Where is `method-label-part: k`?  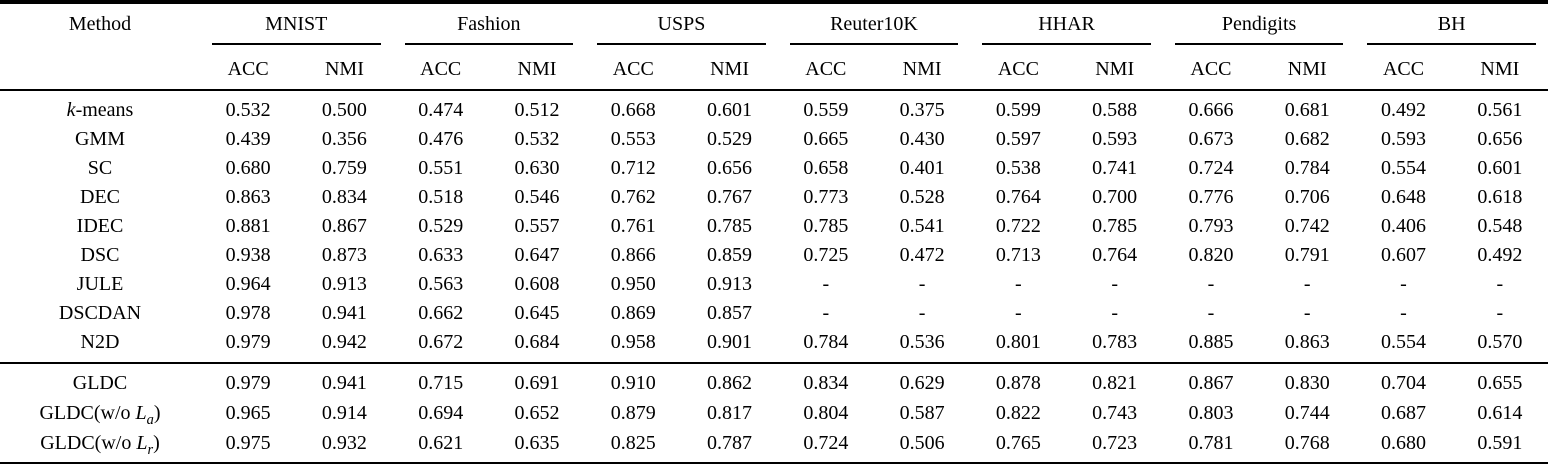 method-label-part: k is located at coordinates (71, 110).